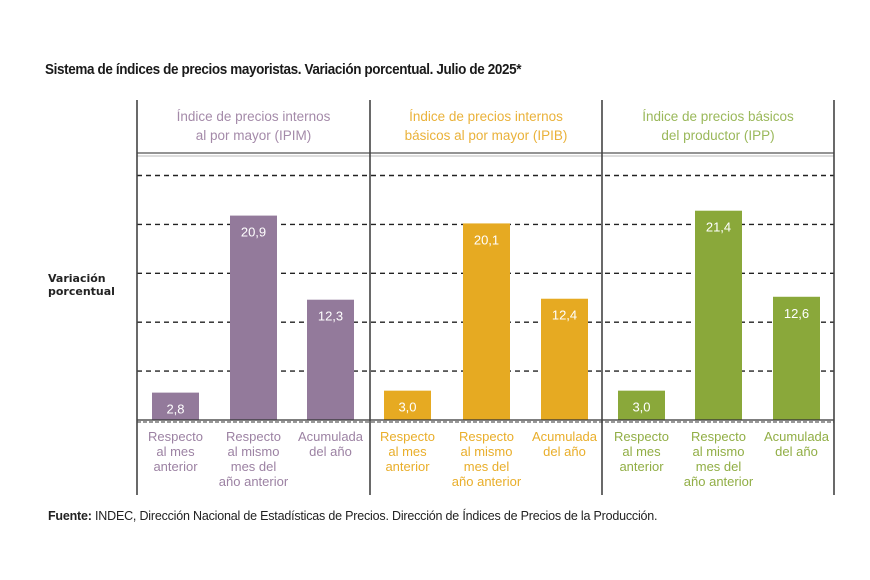 The image size is (870, 580). What do you see at coordinates (796, 313) in the screenshot?
I see `bar-value-label: 12,6` at bounding box center [796, 313].